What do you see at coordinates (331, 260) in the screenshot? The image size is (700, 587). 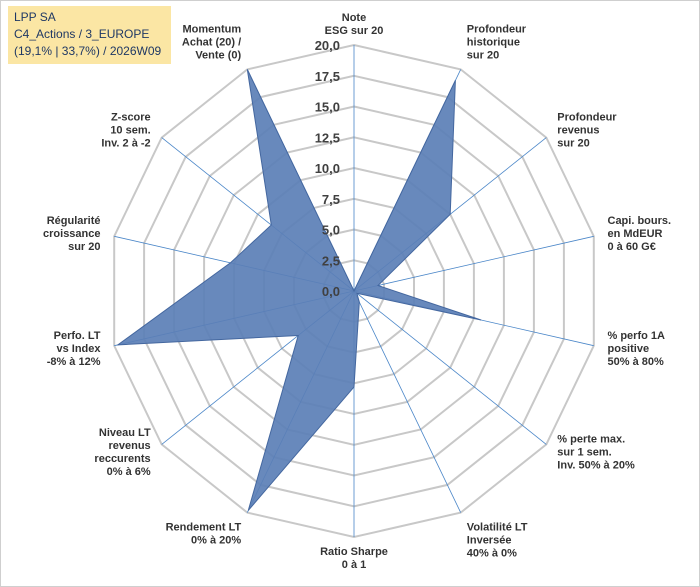 I see `tick-label-1: 2,5` at bounding box center [331, 260].